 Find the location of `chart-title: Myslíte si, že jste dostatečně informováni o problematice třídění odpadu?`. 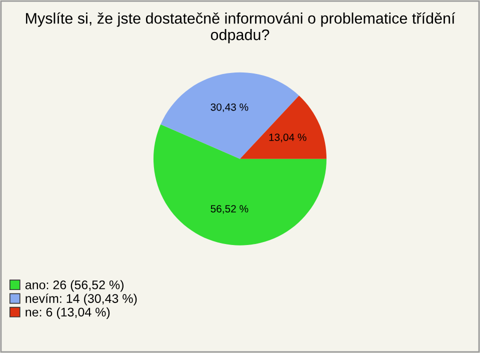

chart-title: Myslíte si, že jste dostatečně informováni o problematice třídění odpadu? is located at coordinates (241, 28).